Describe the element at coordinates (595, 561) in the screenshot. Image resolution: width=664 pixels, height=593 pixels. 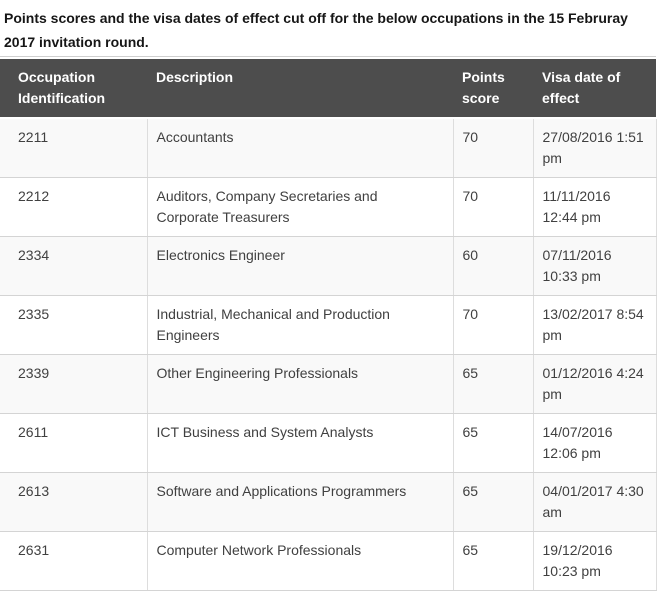
I see `visa-date-cell: 19/12/2016 10:23 pm` at that location.